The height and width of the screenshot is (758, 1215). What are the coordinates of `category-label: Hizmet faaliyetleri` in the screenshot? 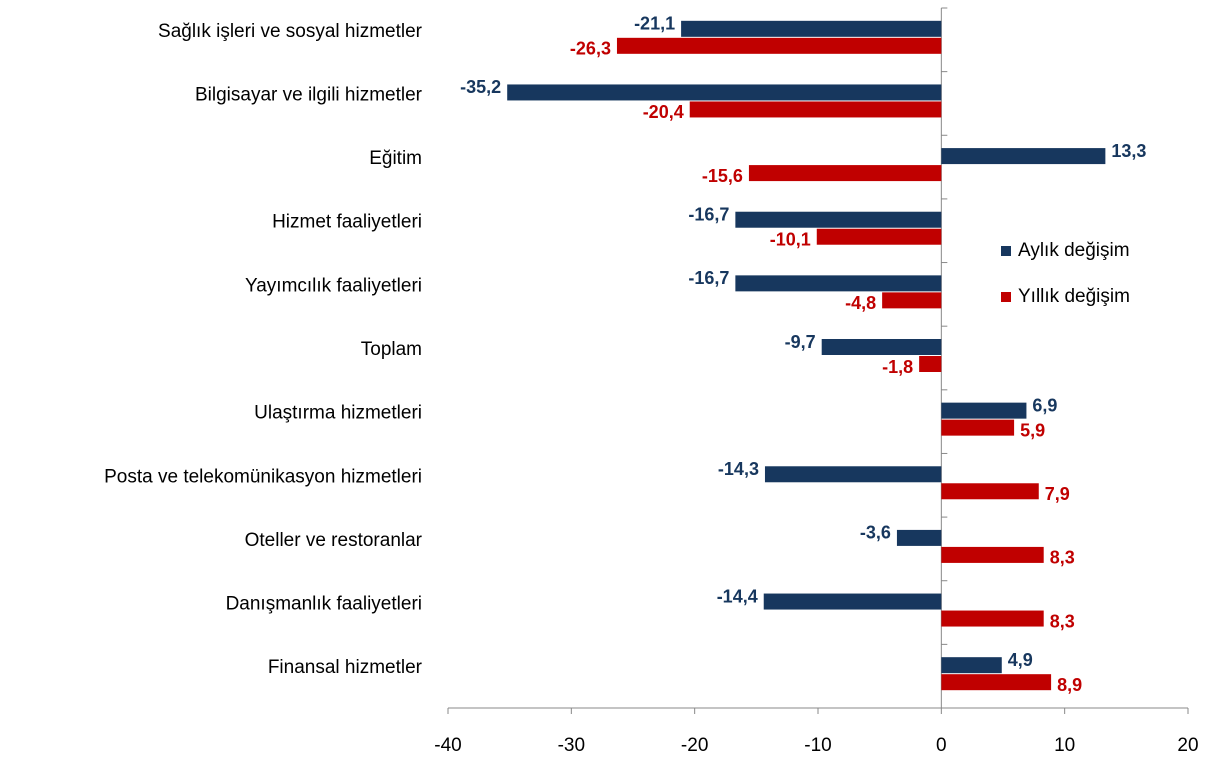 It's located at (347, 222).